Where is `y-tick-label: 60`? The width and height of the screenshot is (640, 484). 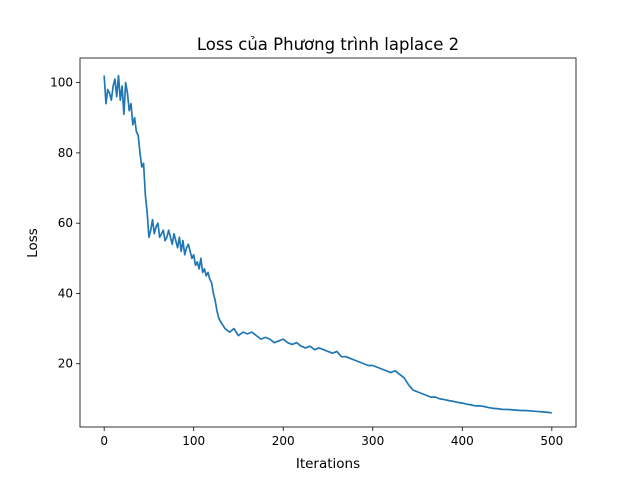
y-tick-label: 60 is located at coordinates (65, 223).